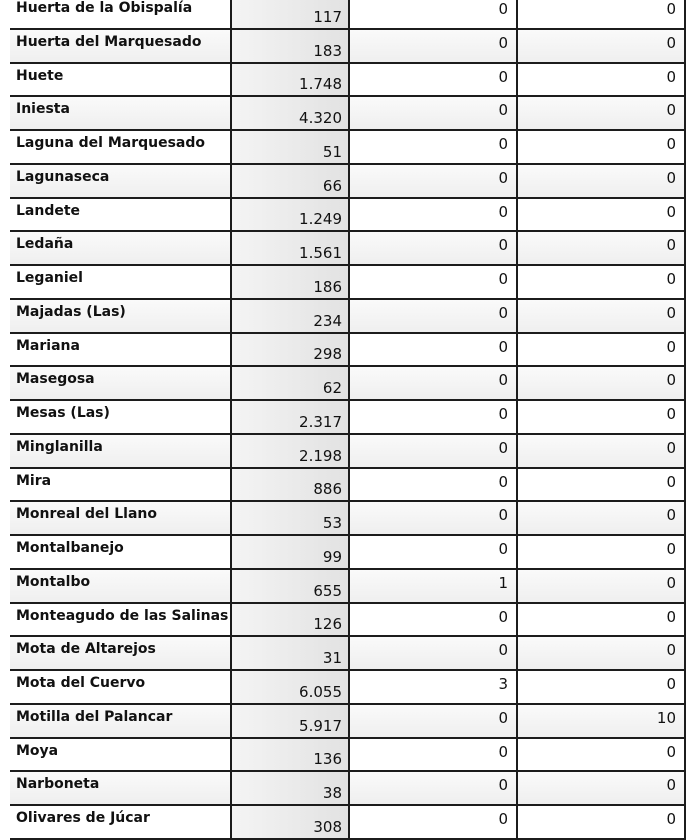 The height and width of the screenshot is (840, 695). Describe the element at coordinates (121, 282) in the screenshot. I see `municipality-name-cell: Leganiel` at that location.